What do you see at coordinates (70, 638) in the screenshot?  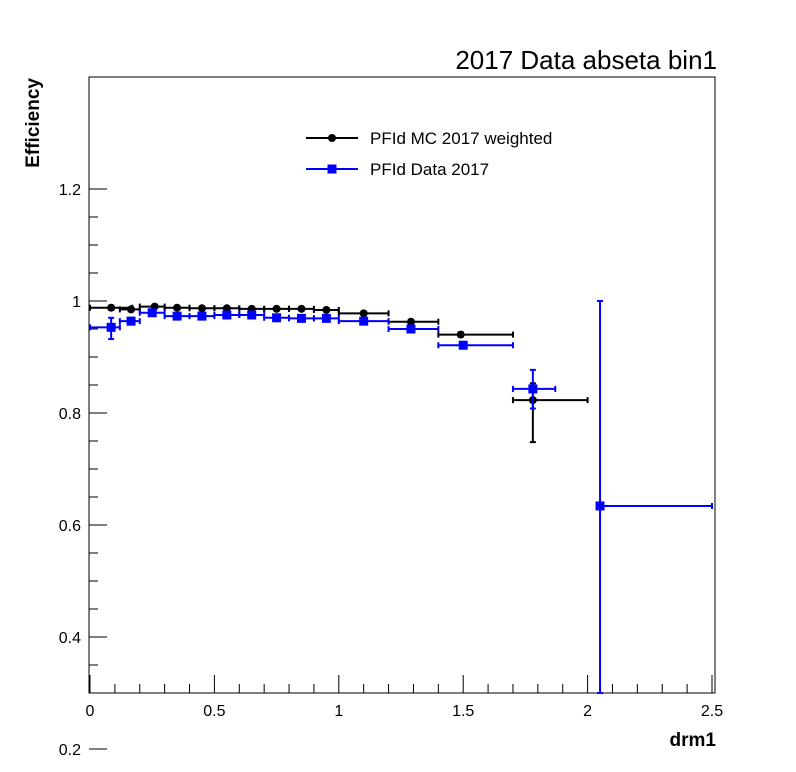 I see `y-tick-label: 0.4` at bounding box center [70, 638].